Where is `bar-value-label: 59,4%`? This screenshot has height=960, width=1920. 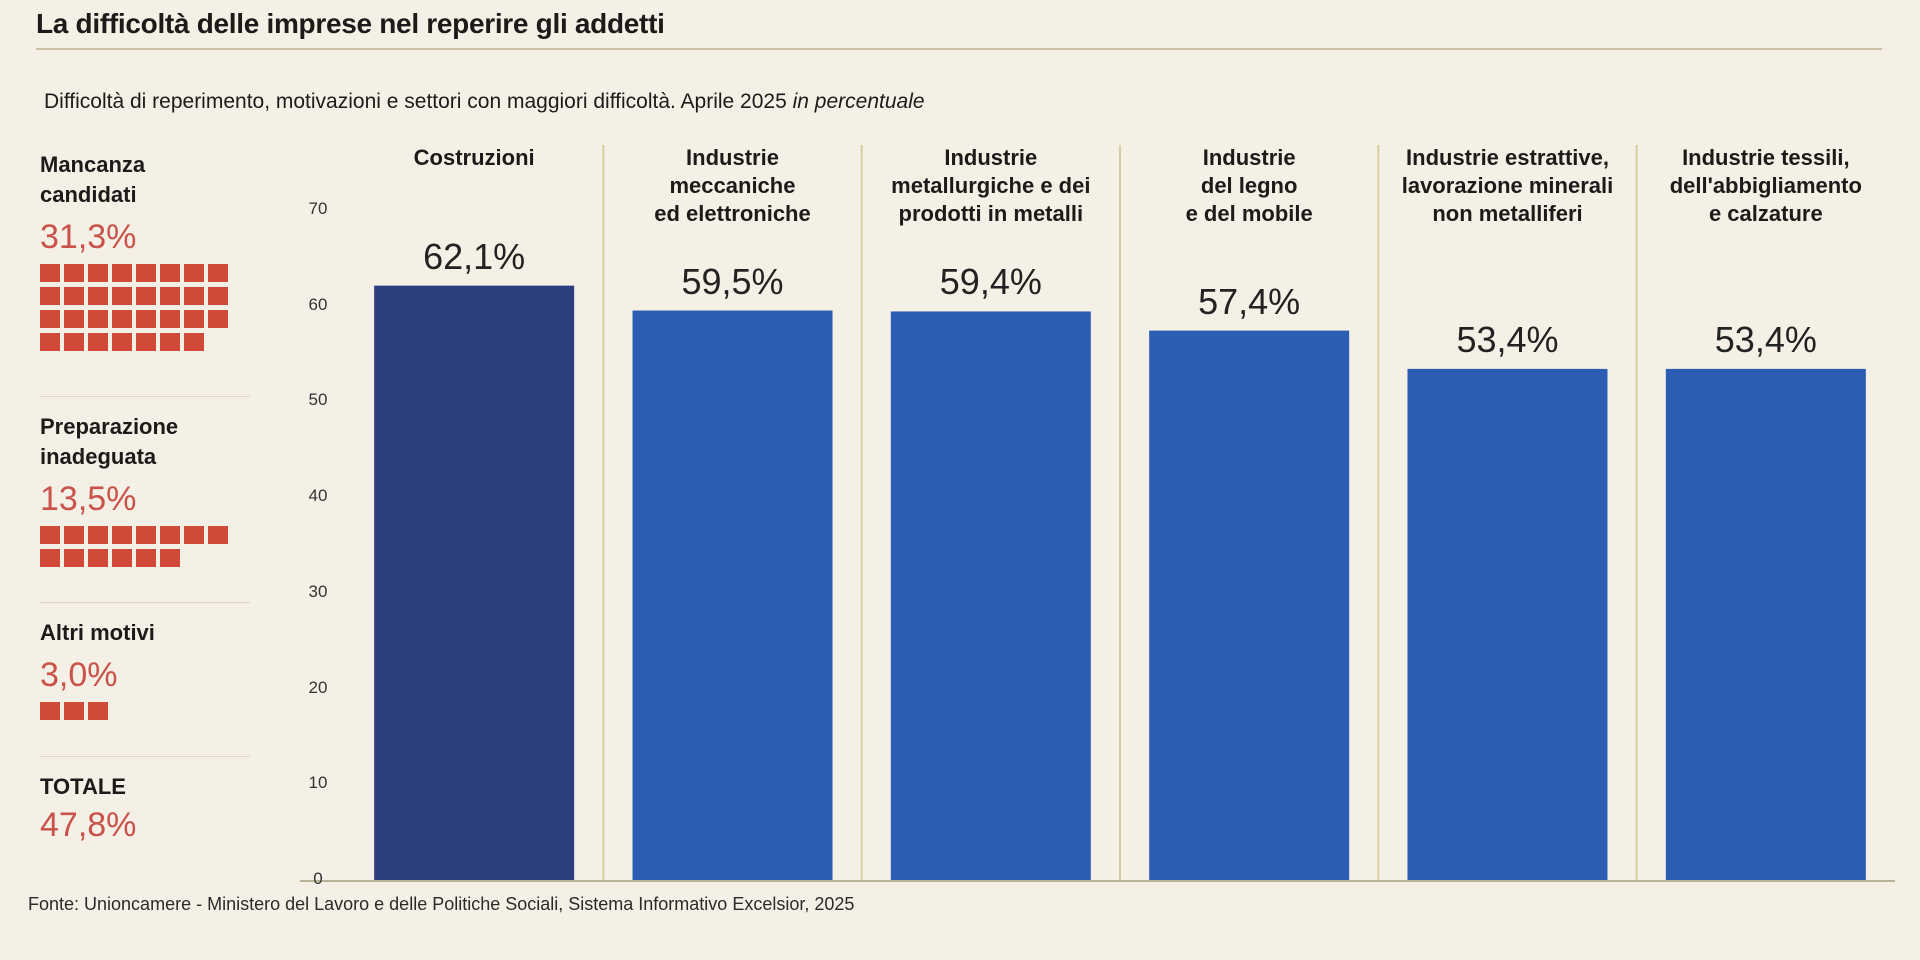 bar-value-label: 59,4% is located at coordinates (990, 282).